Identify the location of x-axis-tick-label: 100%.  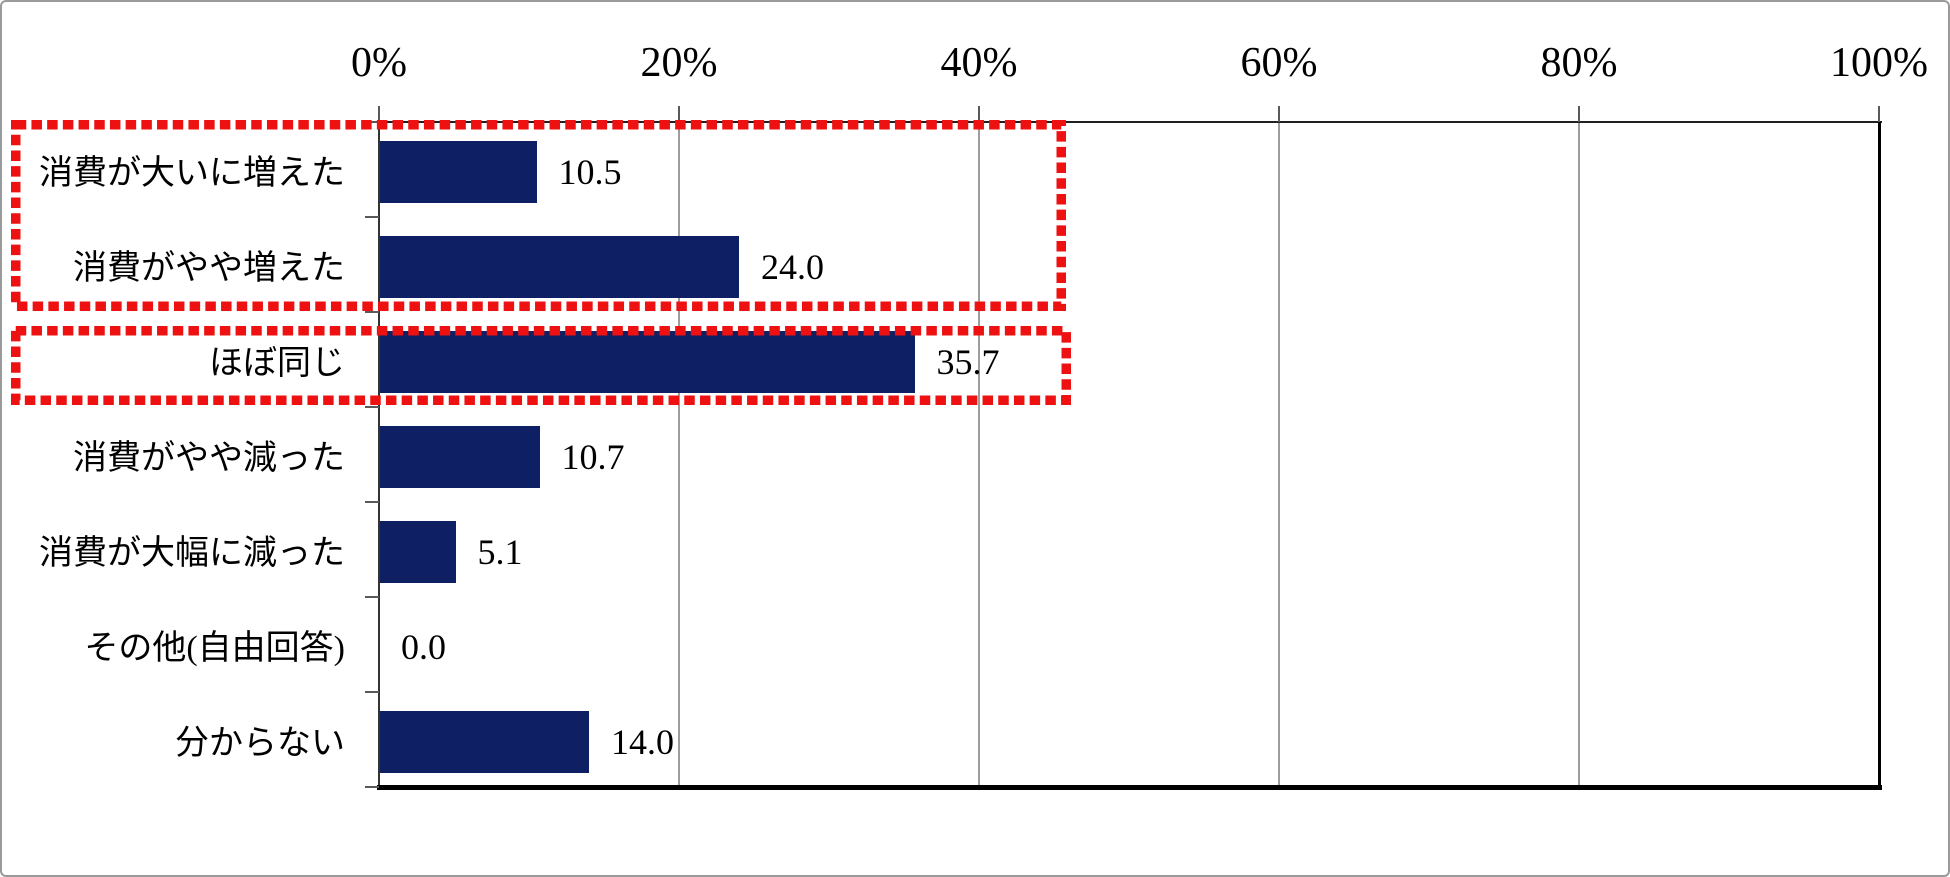
(1879, 63).